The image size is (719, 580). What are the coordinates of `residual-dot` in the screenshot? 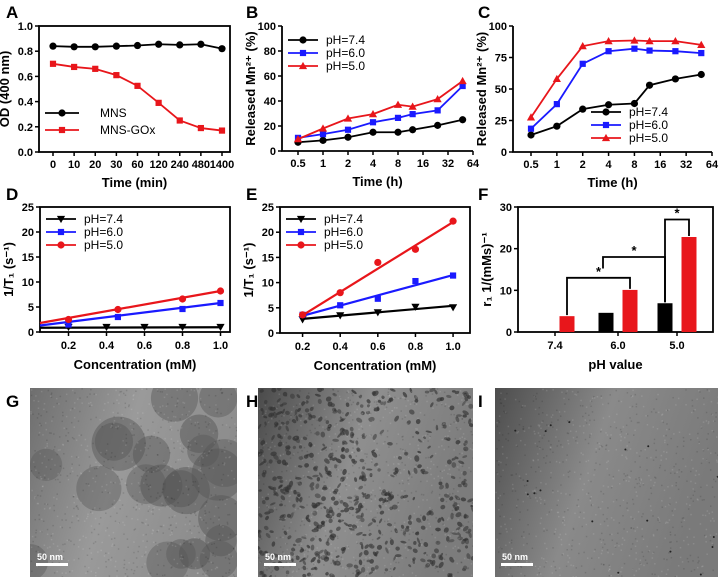 It's located at (618, 572).